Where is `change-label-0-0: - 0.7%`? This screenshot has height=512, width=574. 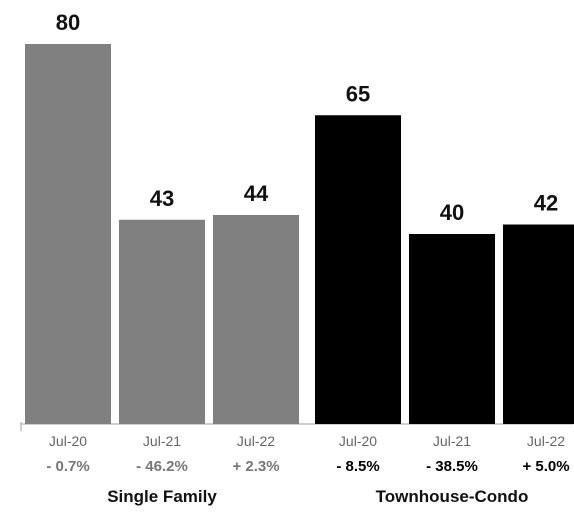 change-label-0-0: - 0.7% is located at coordinates (67, 466).